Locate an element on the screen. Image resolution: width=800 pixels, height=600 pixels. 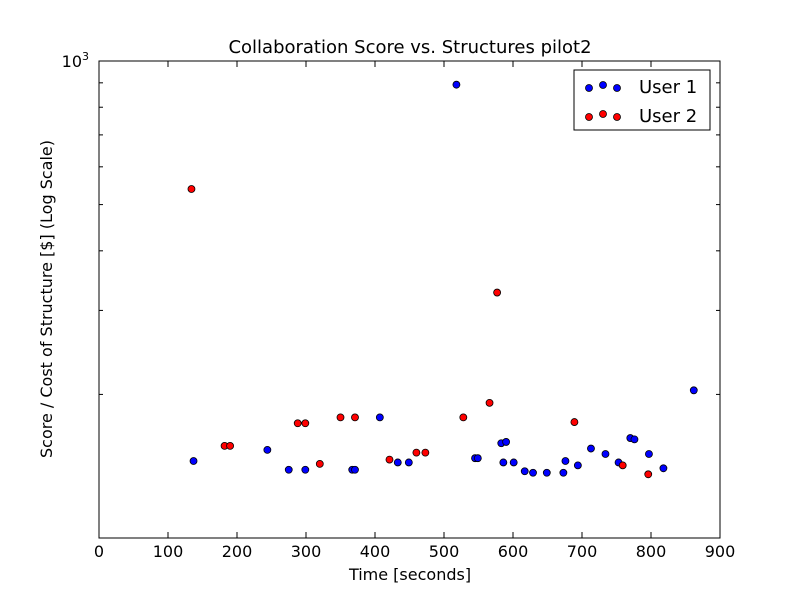
x-tick-label: 400 is located at coordinates (375, 551).